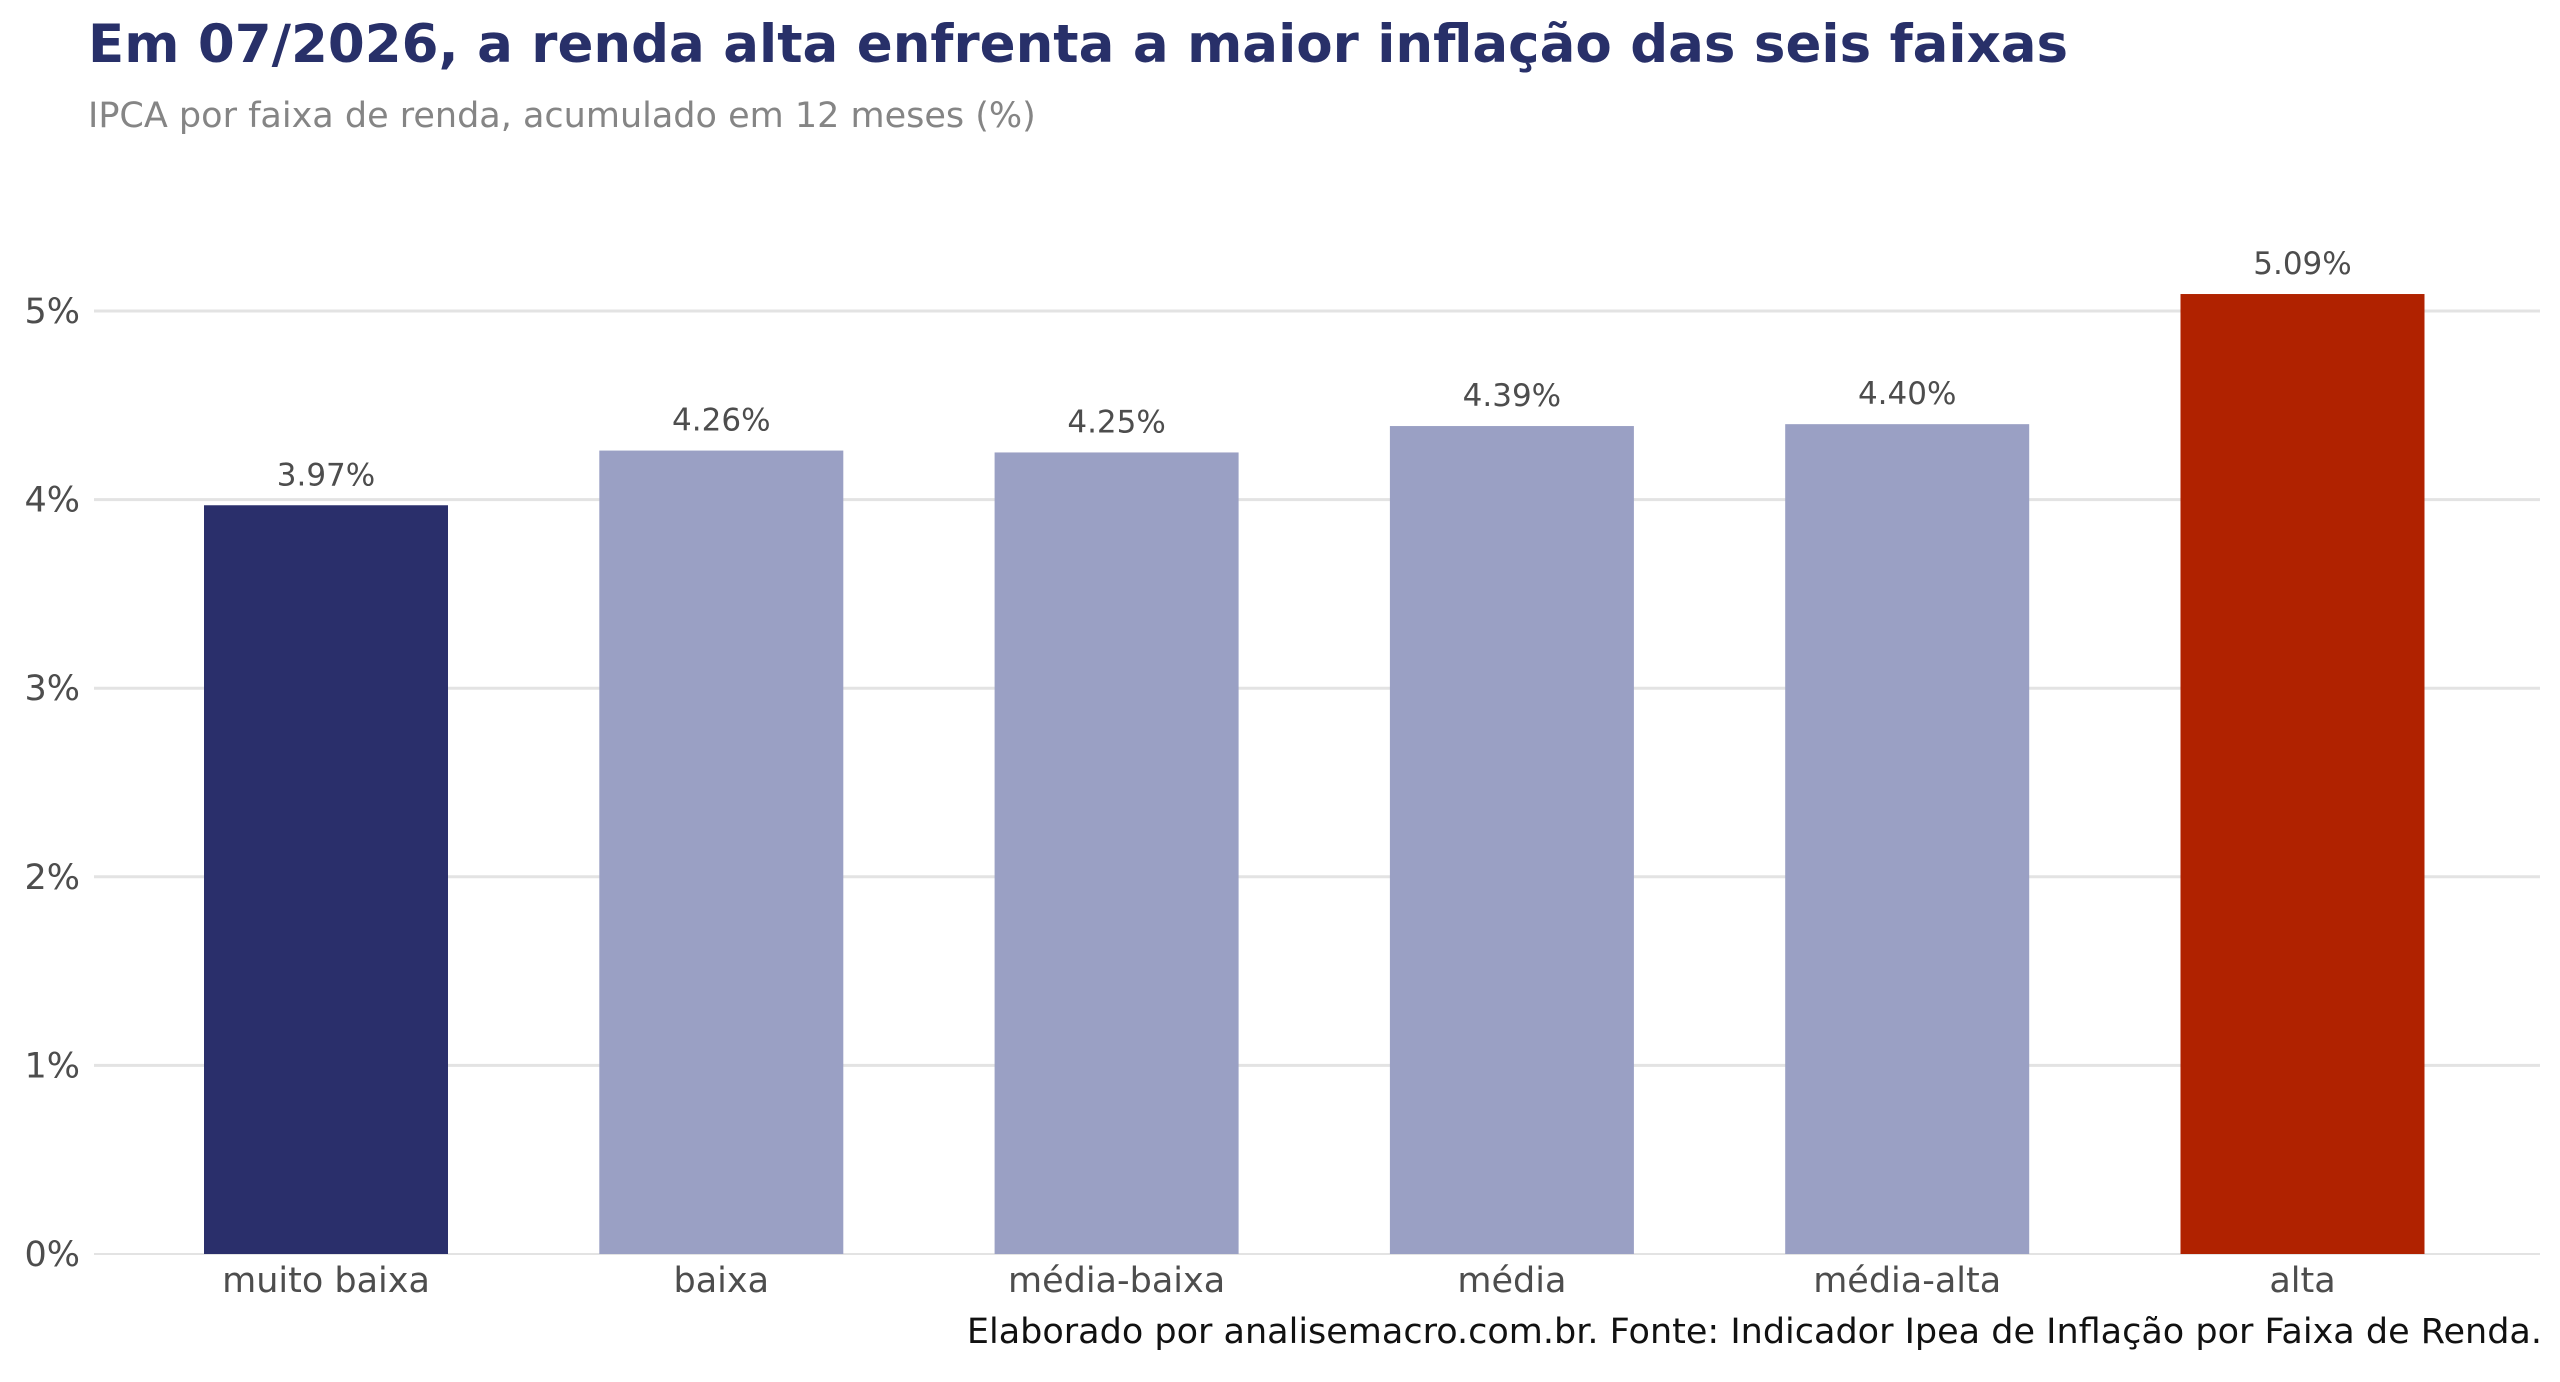  What do you see at coordinates (326, 475) in the screenshot?
I see `data-label: 3.97%` at bounding box center [326, 475].